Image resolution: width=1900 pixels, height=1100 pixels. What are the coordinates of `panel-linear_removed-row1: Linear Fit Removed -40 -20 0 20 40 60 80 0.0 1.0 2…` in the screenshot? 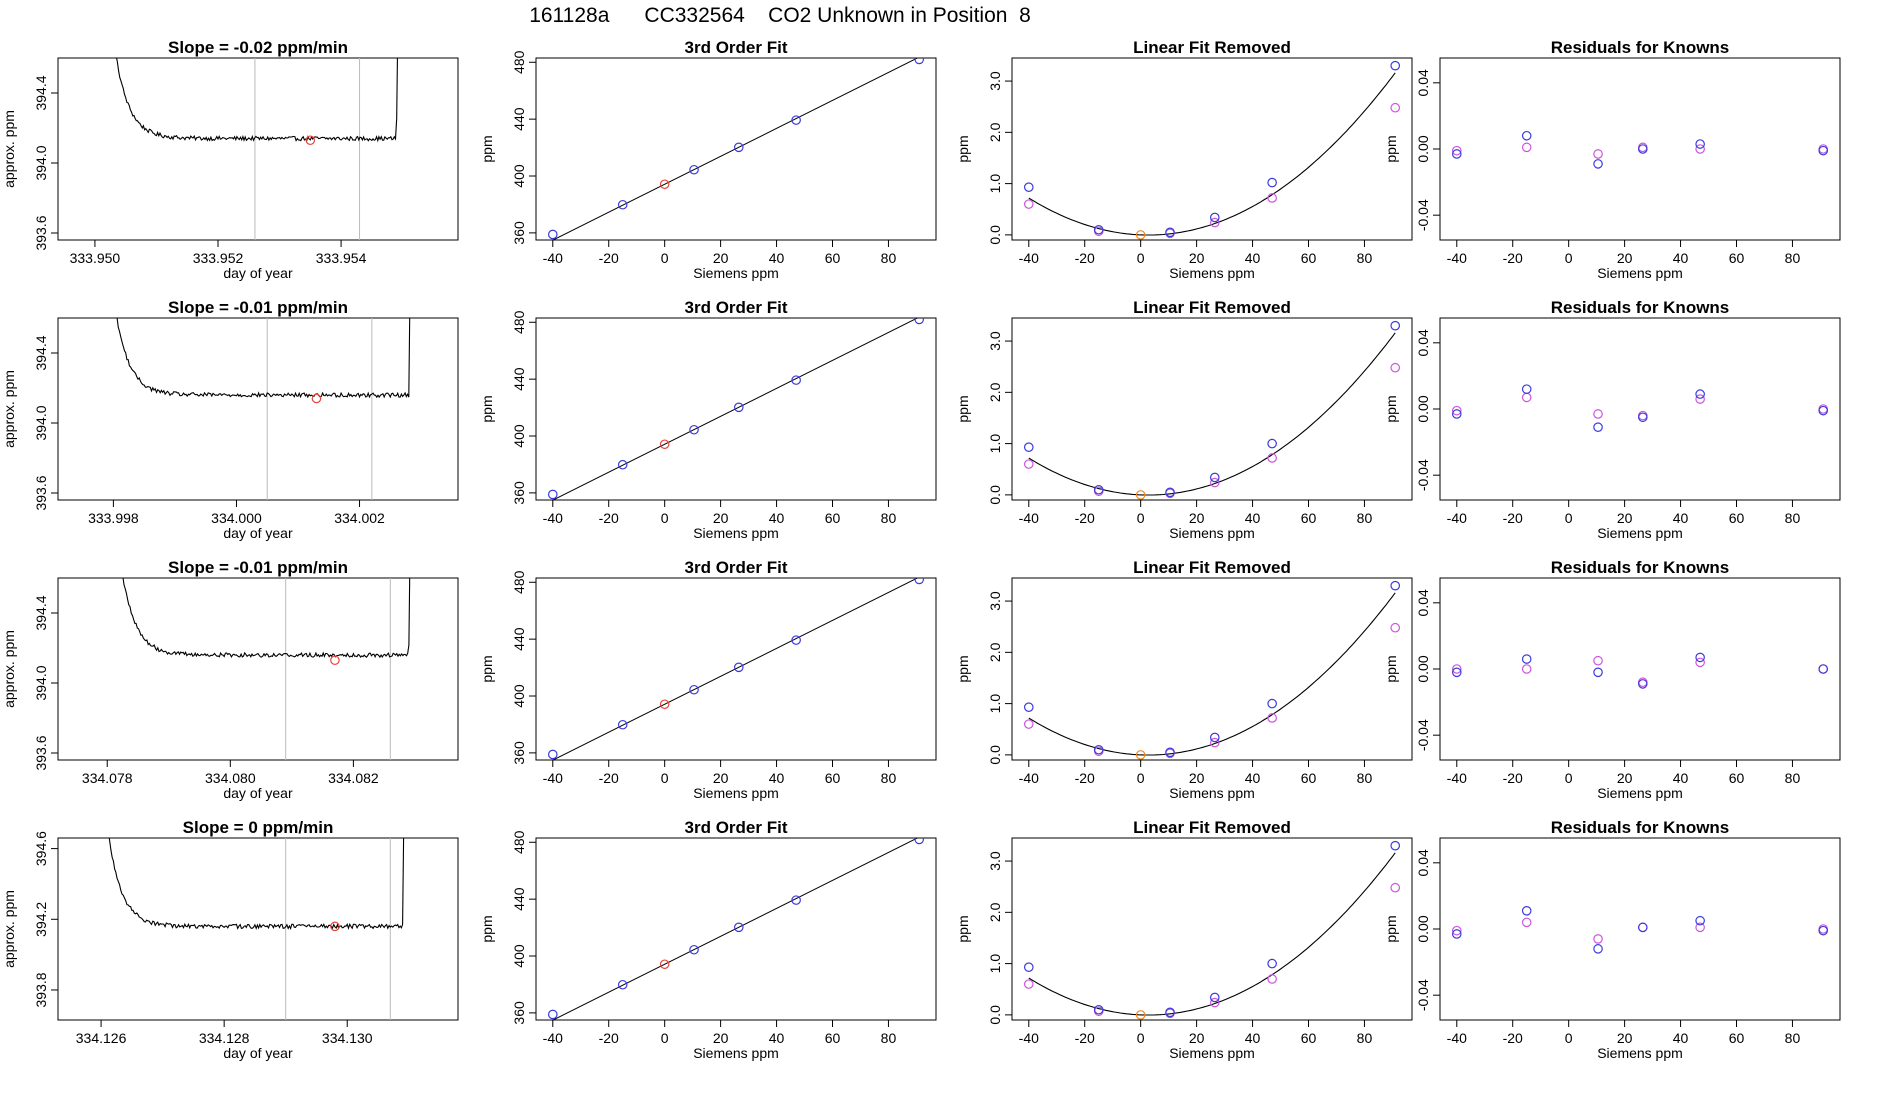 It's located at (1184, 159).